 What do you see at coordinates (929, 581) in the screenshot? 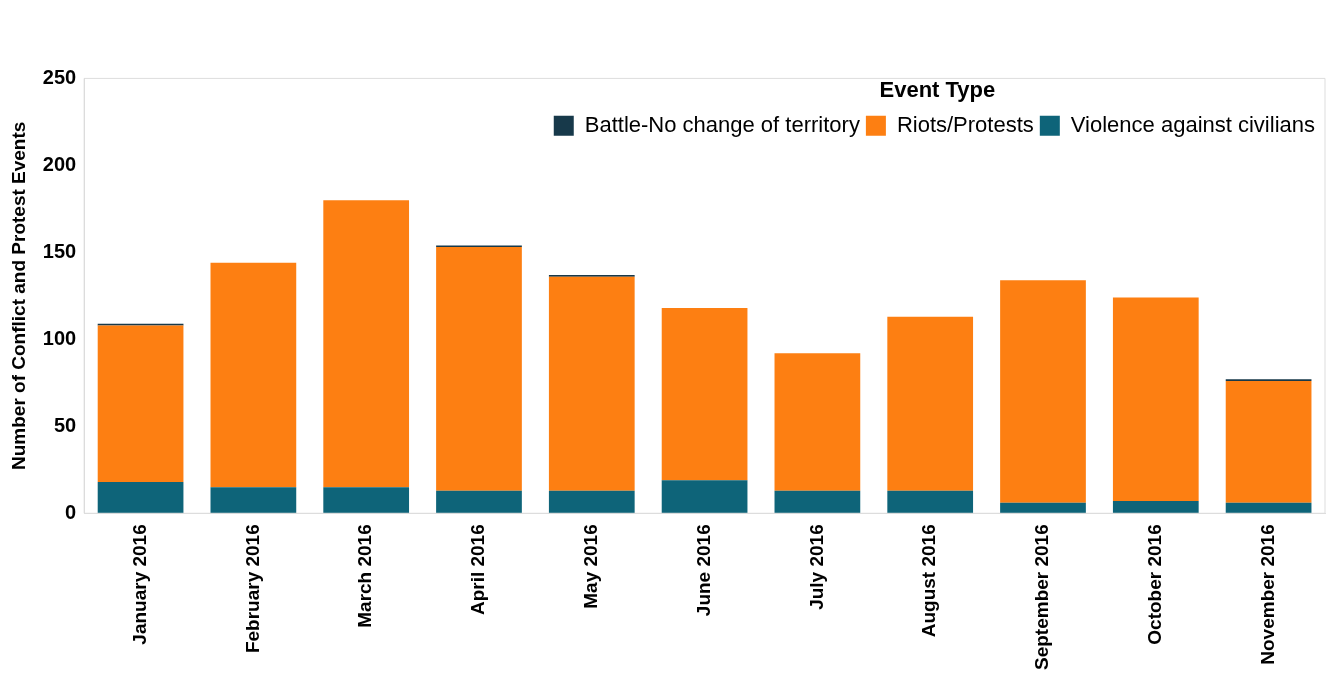
I see `x-tick-label: August 2016` at bounding box center [929, 581].